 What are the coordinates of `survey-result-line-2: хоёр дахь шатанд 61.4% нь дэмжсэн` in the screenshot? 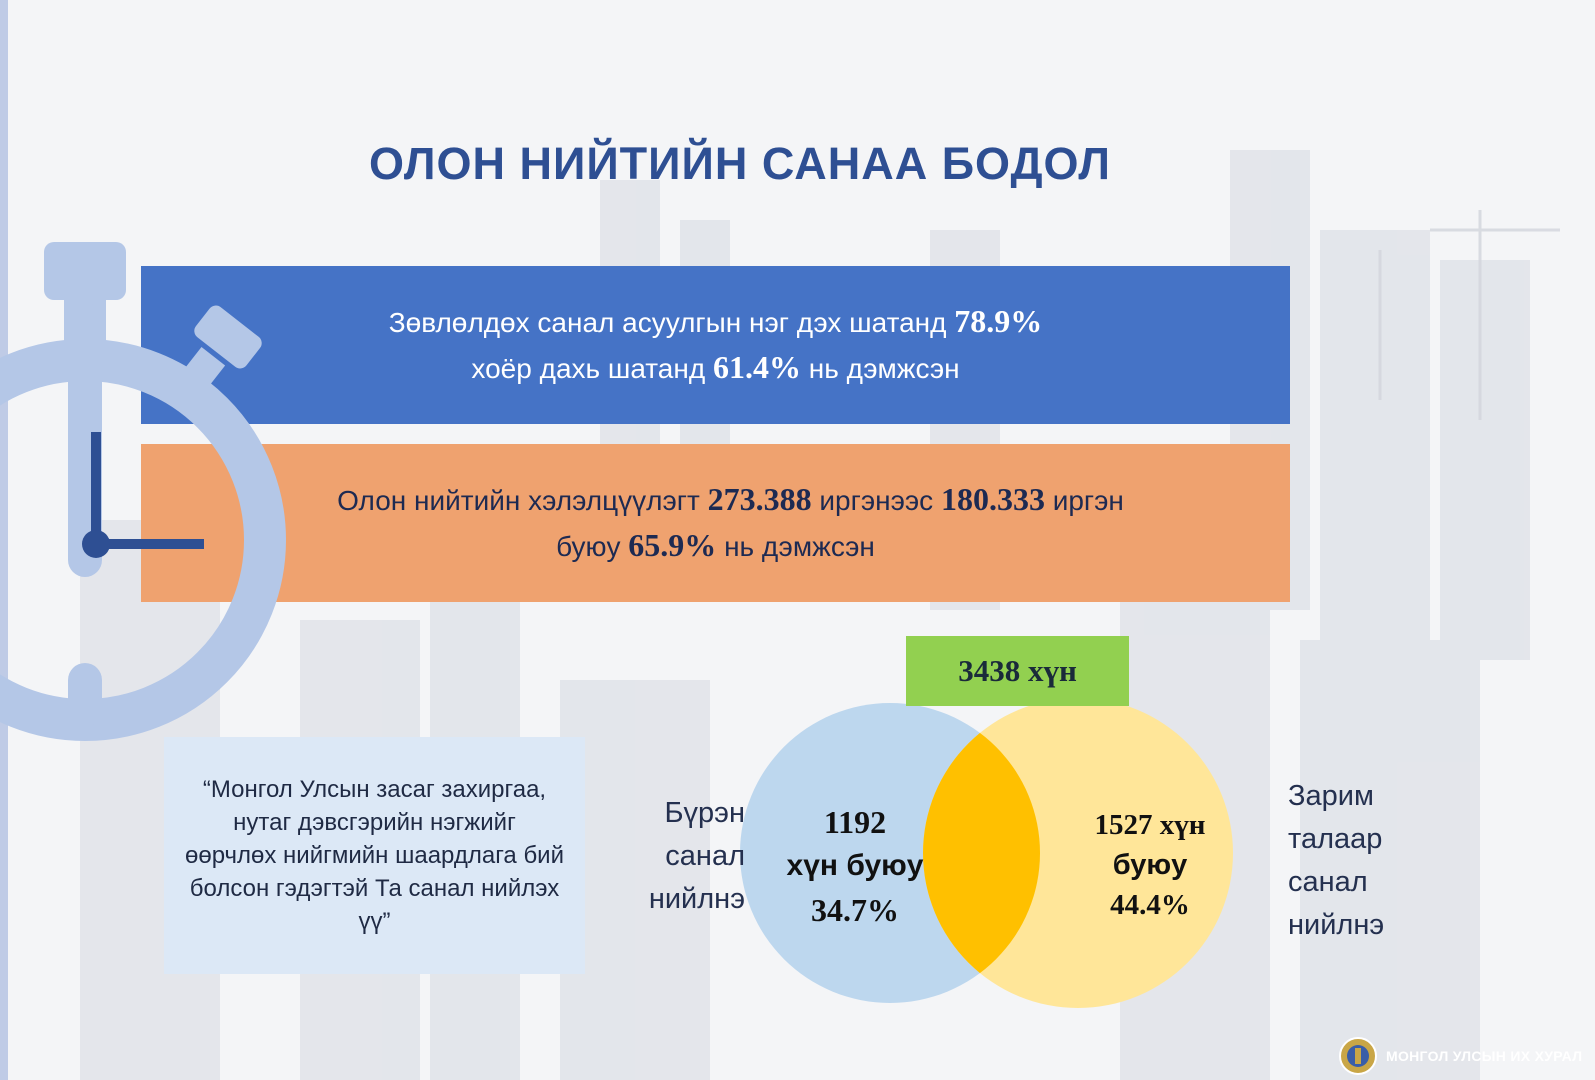 It's located at (715, 367).